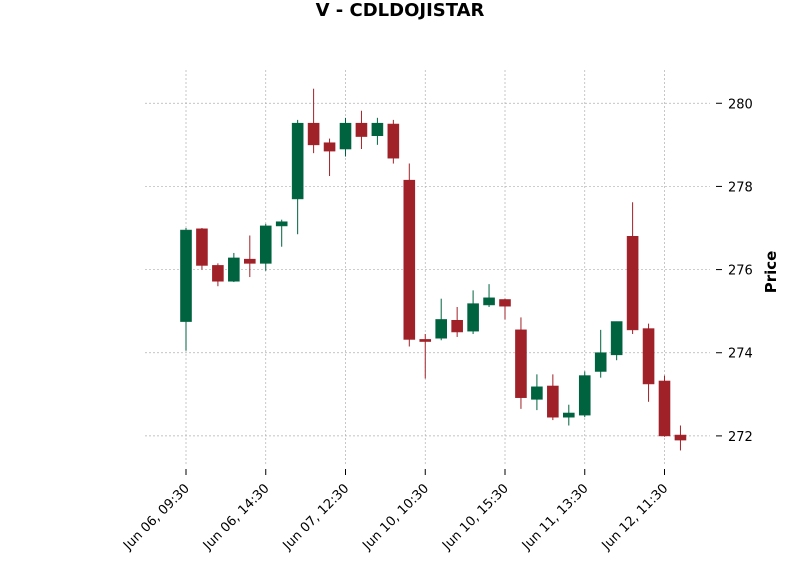 This screenshot has height=575, width=800. Describe the element at coordinates (771, 272) in the screenshot. I see `y-axis-label: Price` at that location.